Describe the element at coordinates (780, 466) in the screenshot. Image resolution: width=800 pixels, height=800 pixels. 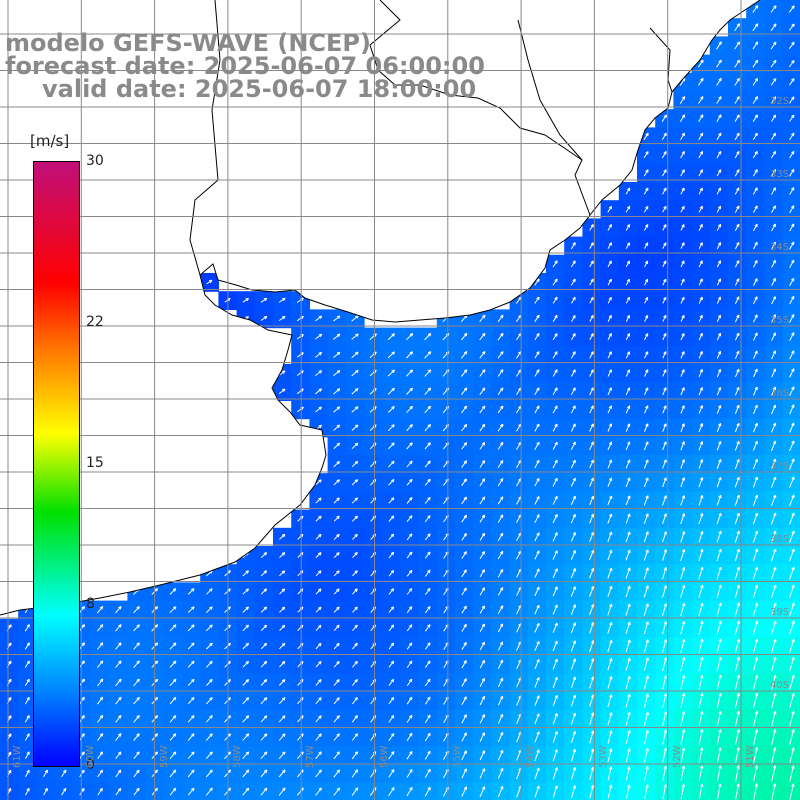
I see `latitude-label: 37S` at that location.